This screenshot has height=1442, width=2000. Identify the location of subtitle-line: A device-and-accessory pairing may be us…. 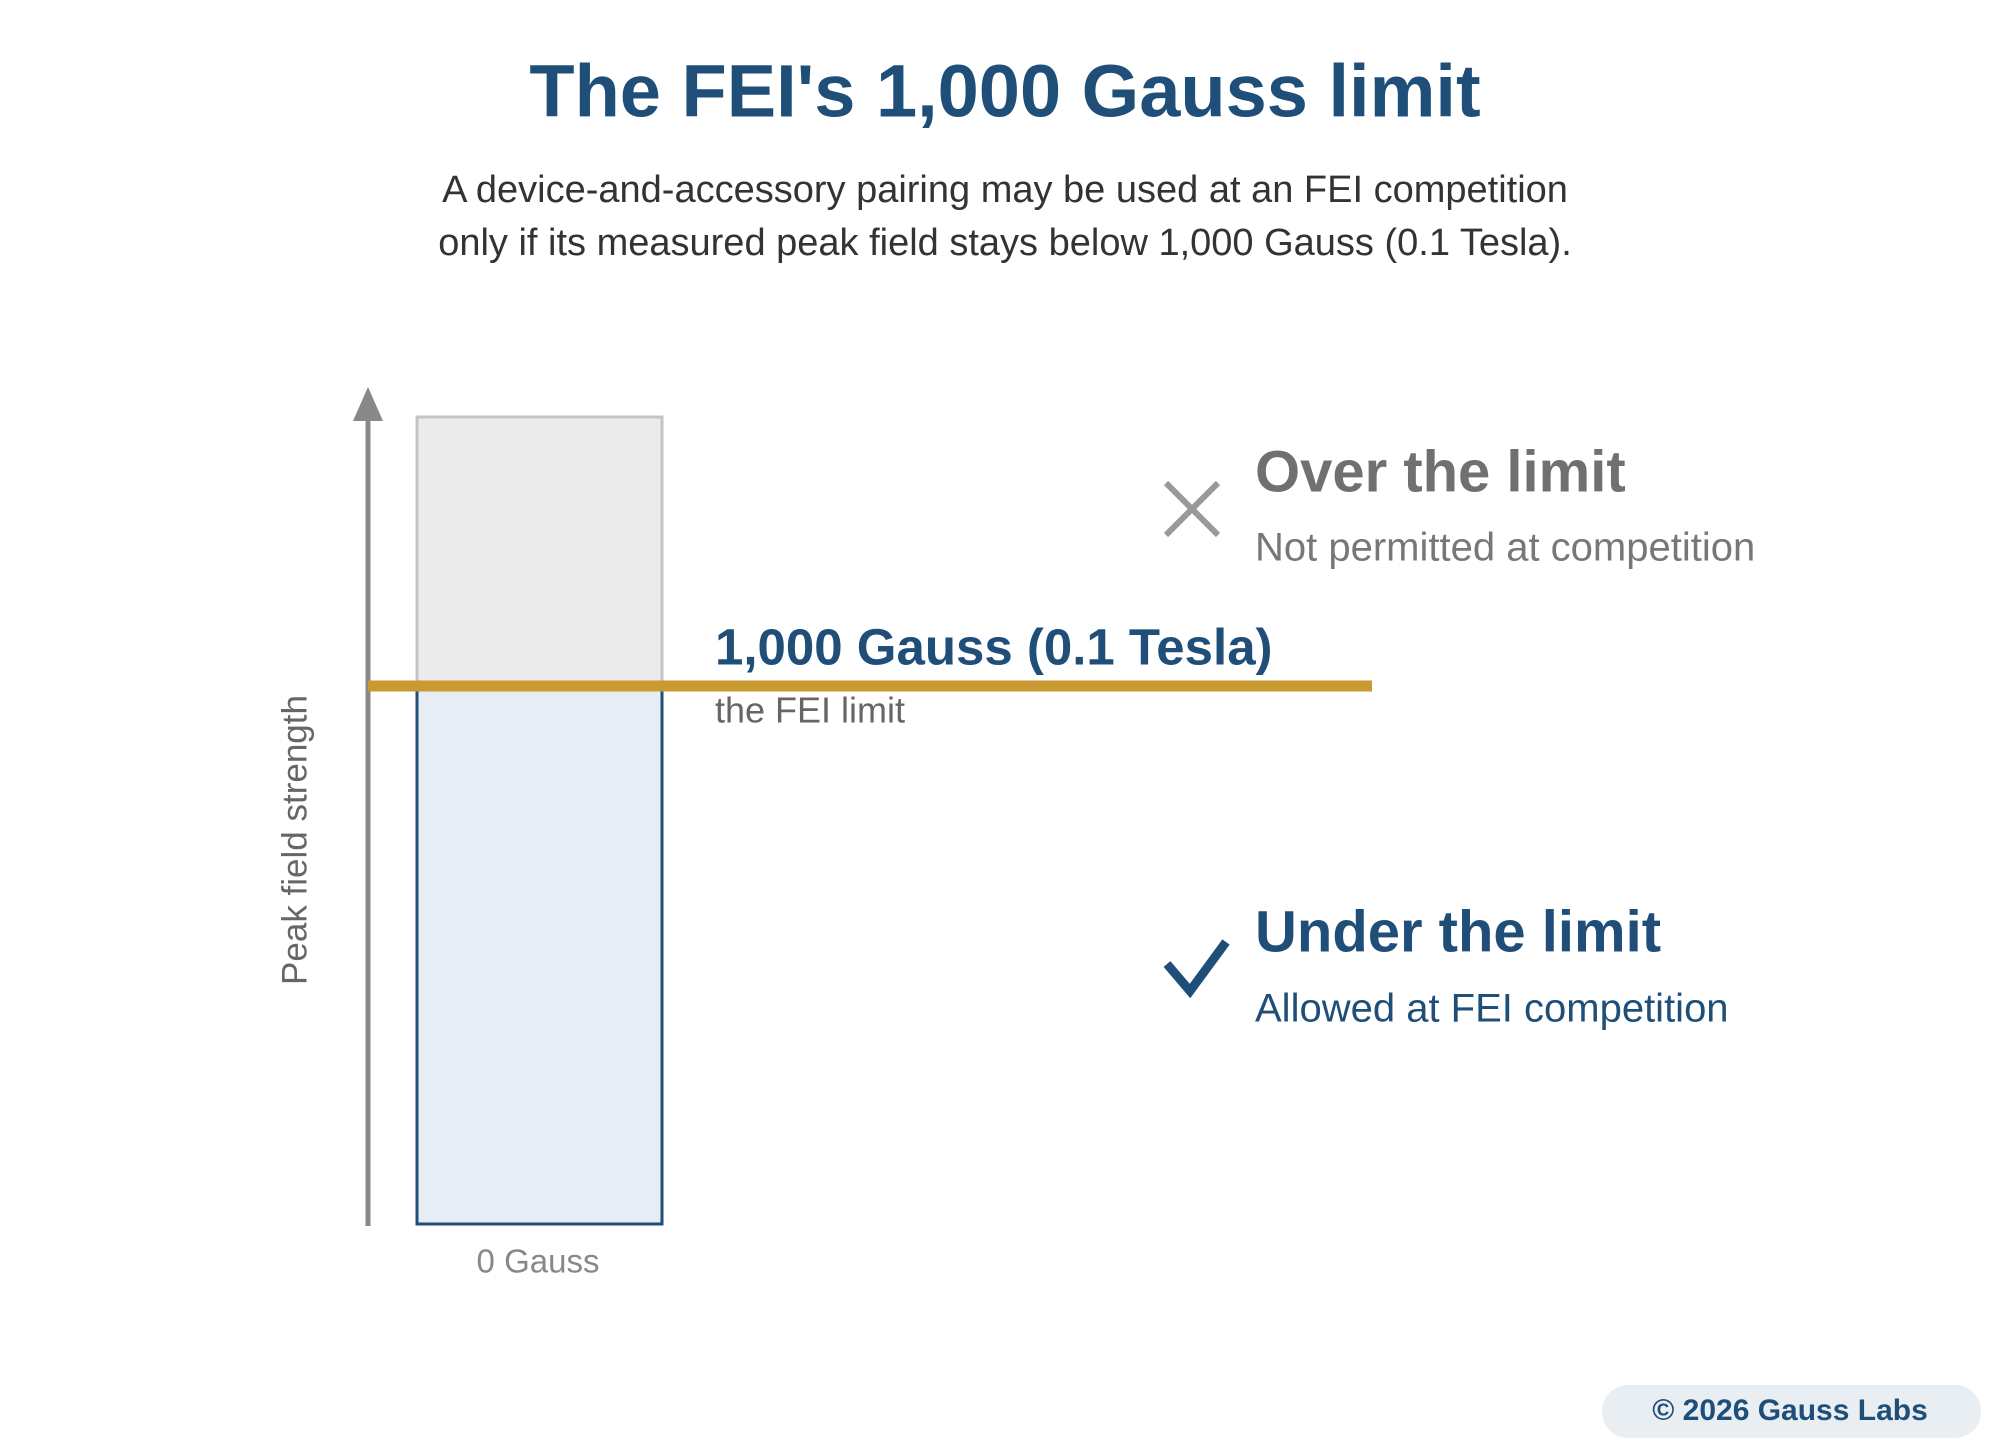
(1005, 190).